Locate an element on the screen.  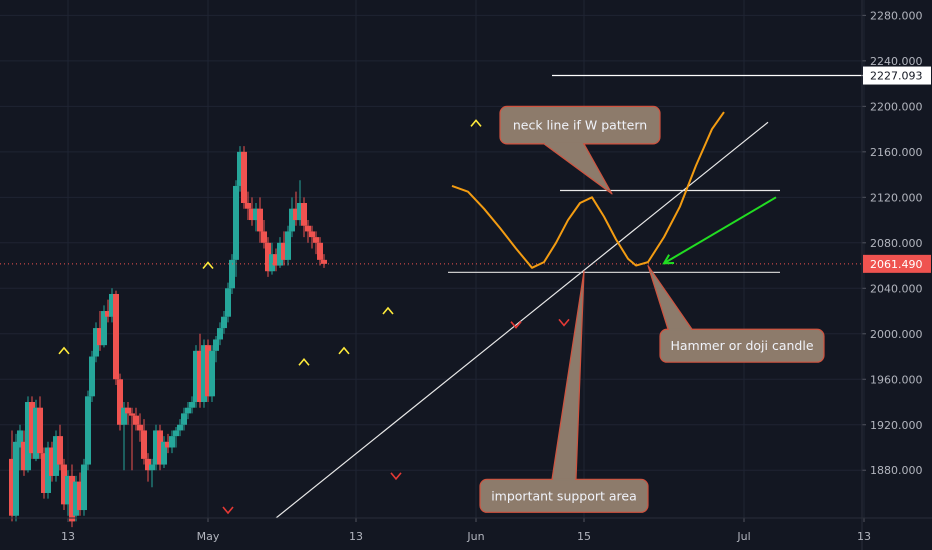
x-tick-label: 15 is located at coordinates (584, 536).